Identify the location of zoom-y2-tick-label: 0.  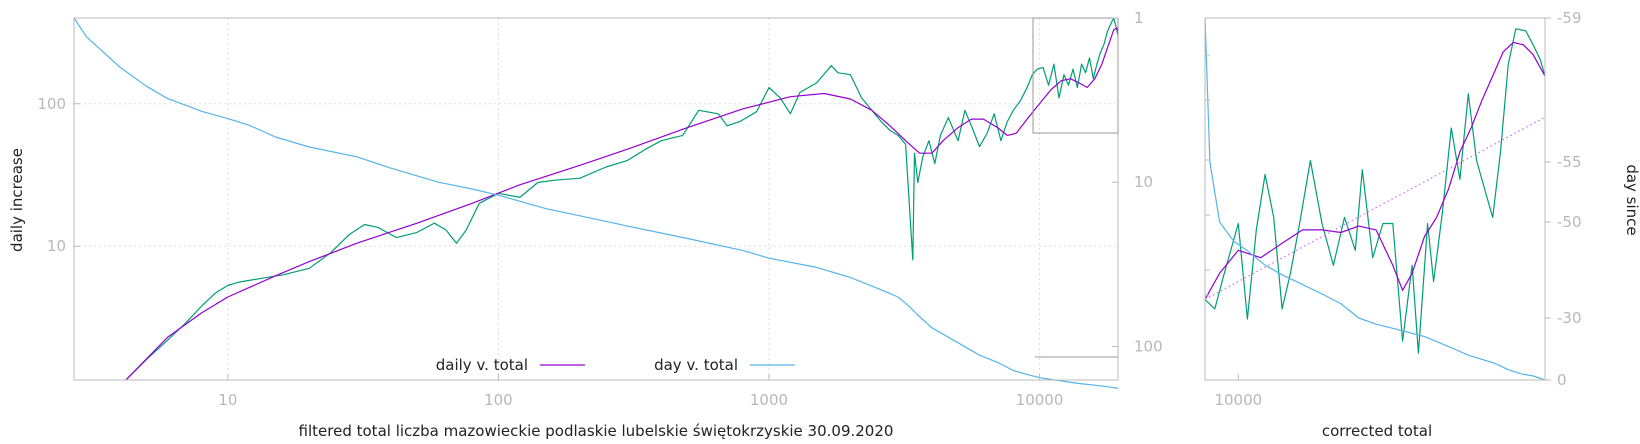
(1562, 380).